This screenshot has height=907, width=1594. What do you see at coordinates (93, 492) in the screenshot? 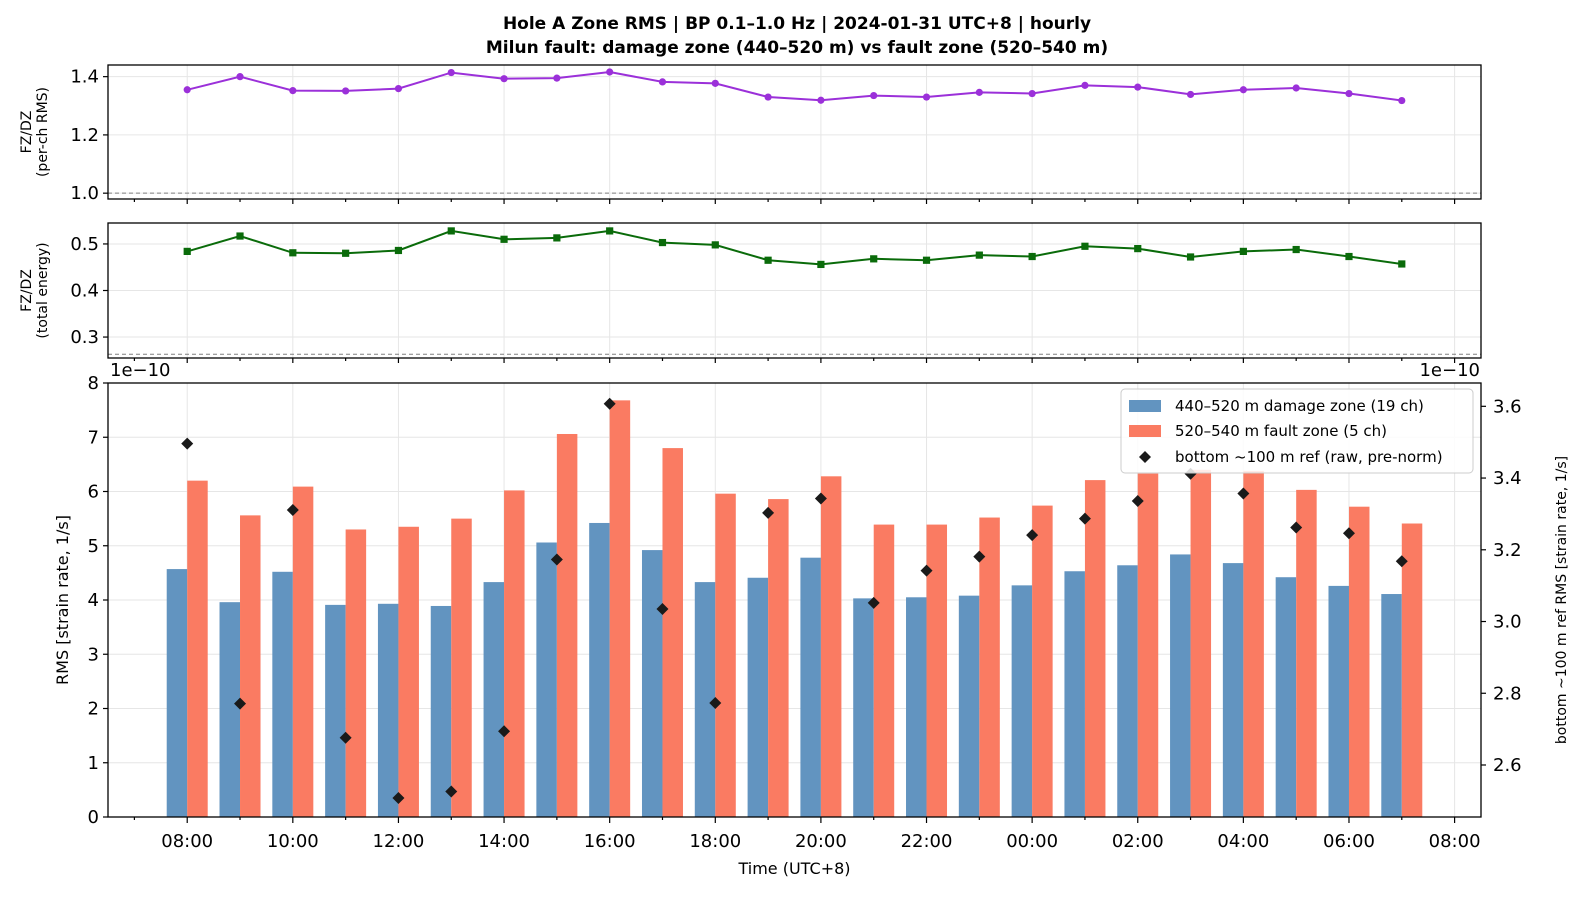
I see `y-tick-label: 6` at bounding box center [93, 492].